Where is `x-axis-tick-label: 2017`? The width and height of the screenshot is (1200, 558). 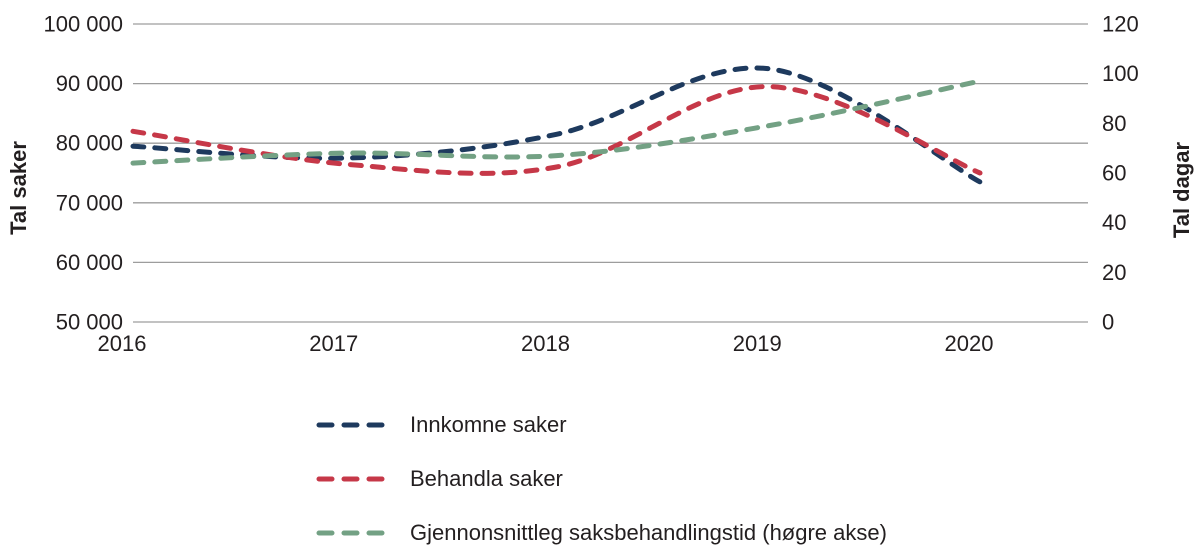
x-axis-tick-label: 2017 is located at coordinates (333, 343).